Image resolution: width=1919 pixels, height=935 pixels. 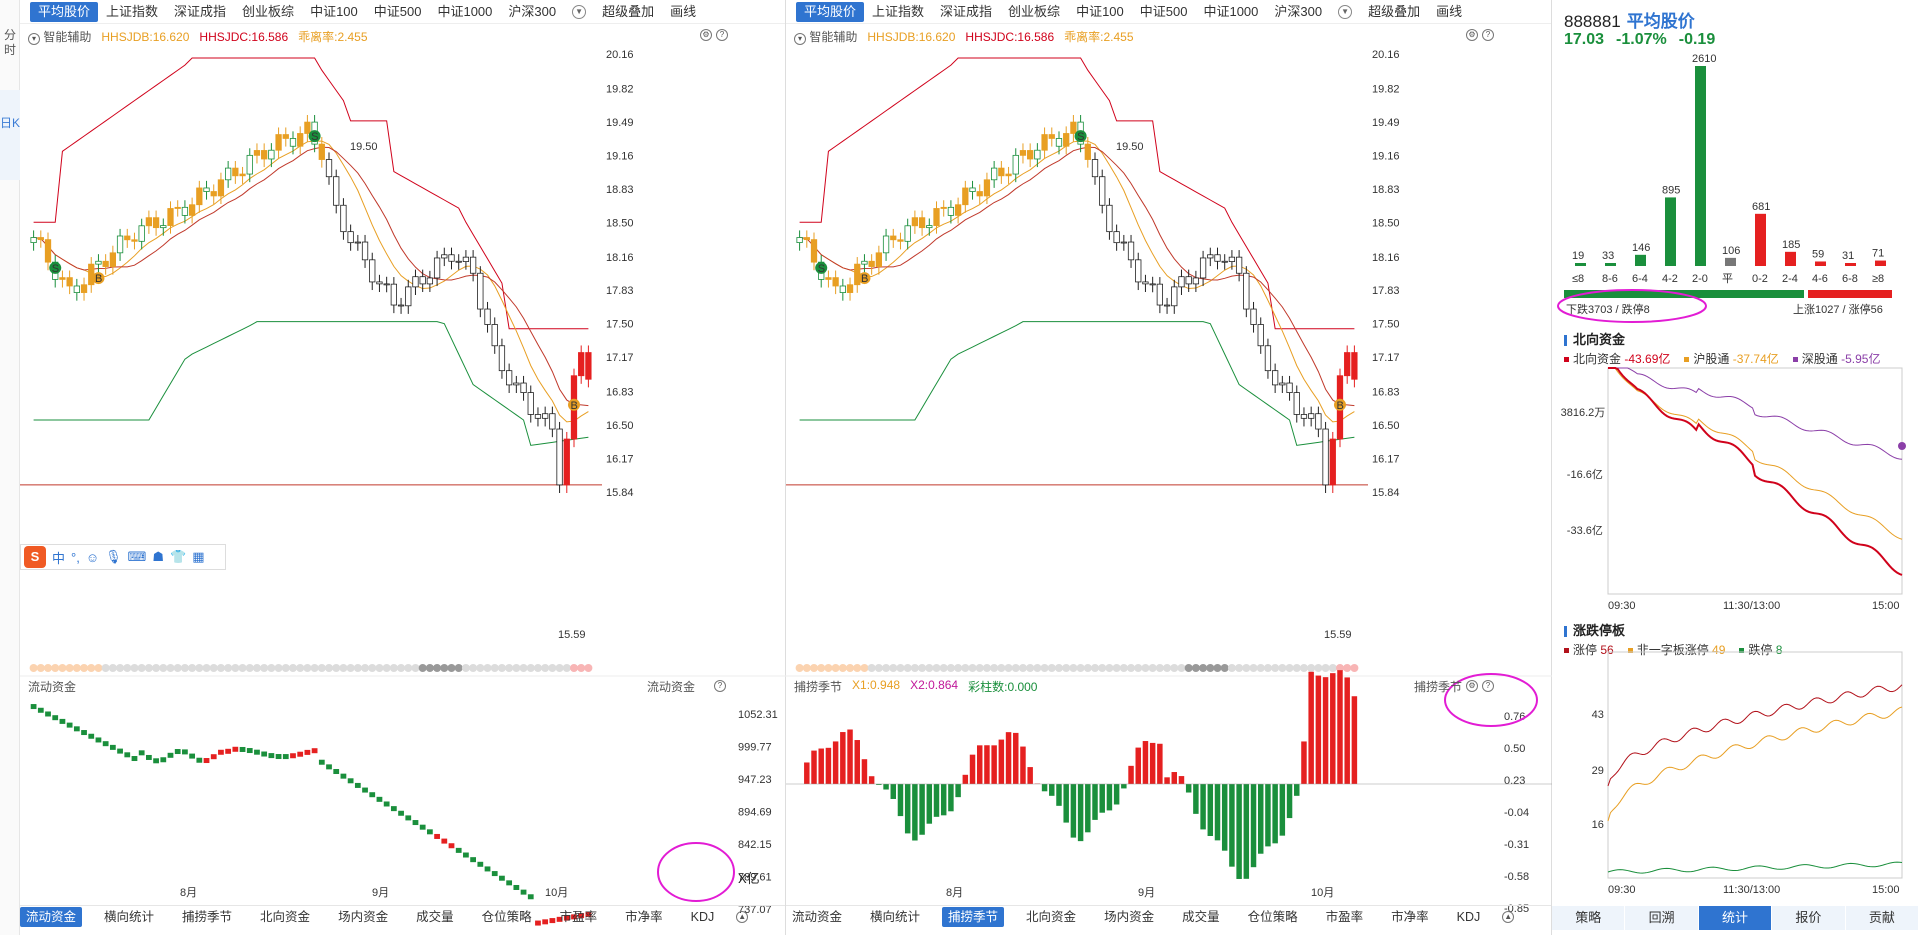 I want to click on period-fenshi: 分时, so click(x=9, y=42).